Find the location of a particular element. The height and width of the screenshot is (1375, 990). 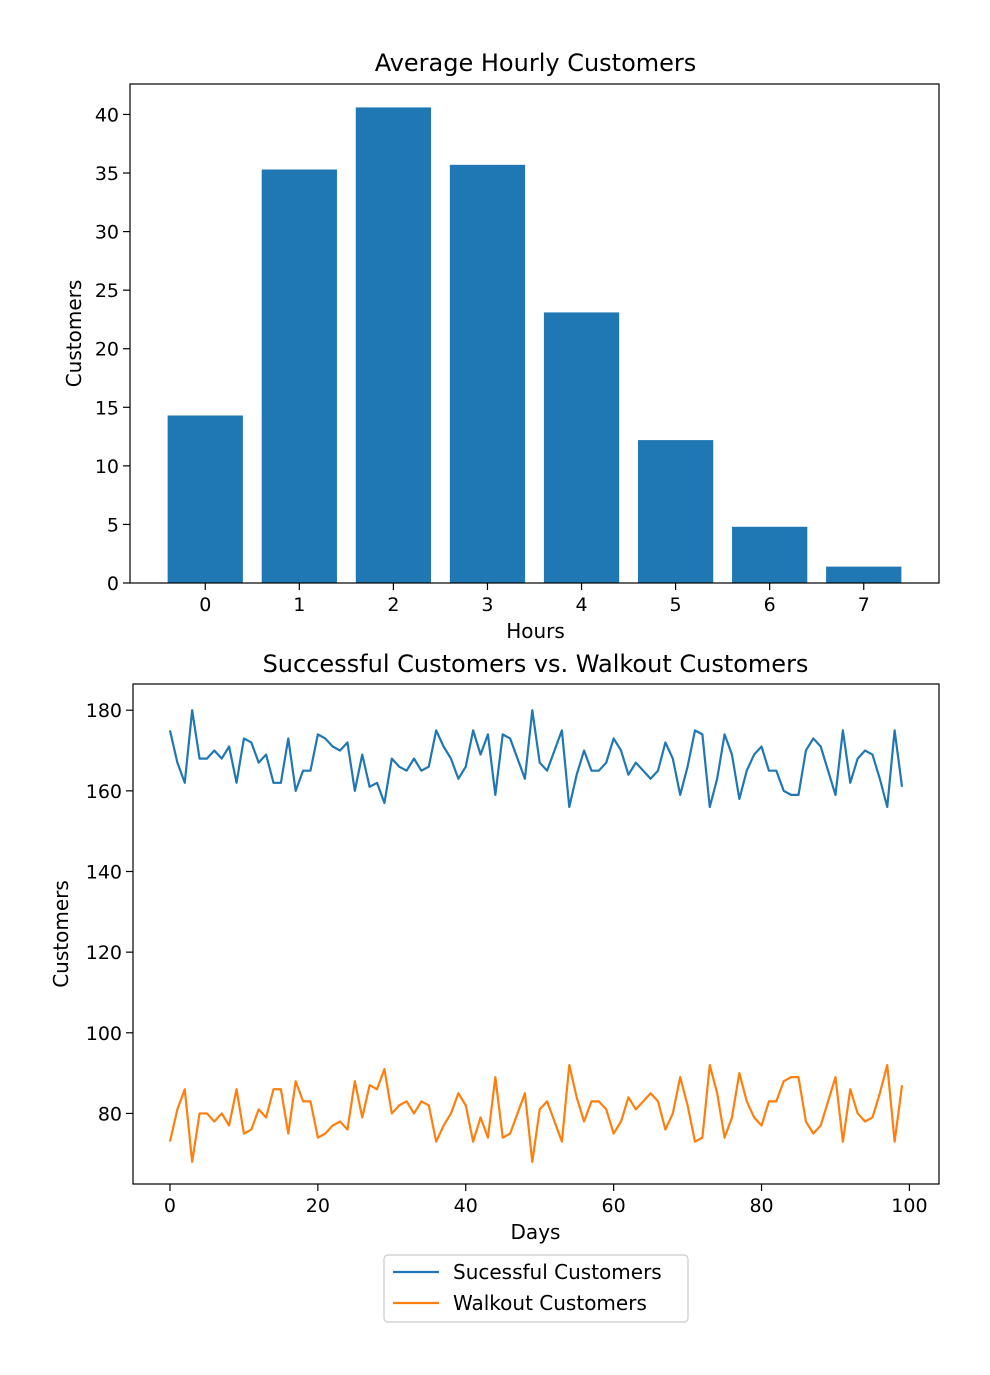

legend-box is located at coordinates (536, 1288).